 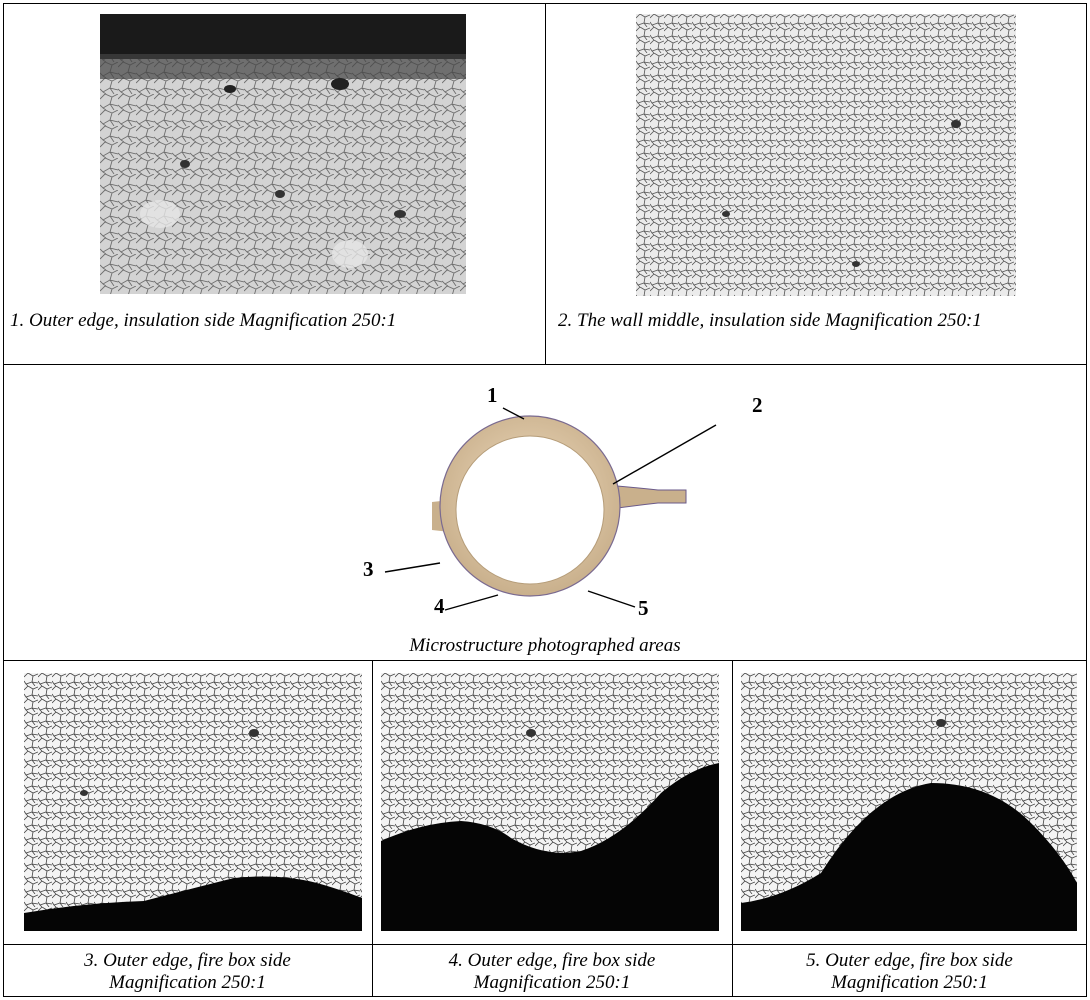 I want to click on micrograph-1-outer-edge-insulation, so click(x=283, y=154).